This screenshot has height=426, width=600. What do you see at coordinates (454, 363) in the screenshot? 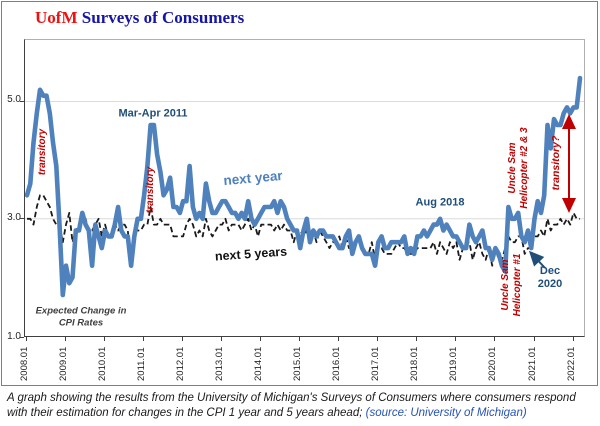
I see `x-tick-label: 2019.01` at bounding box center [454, 363].